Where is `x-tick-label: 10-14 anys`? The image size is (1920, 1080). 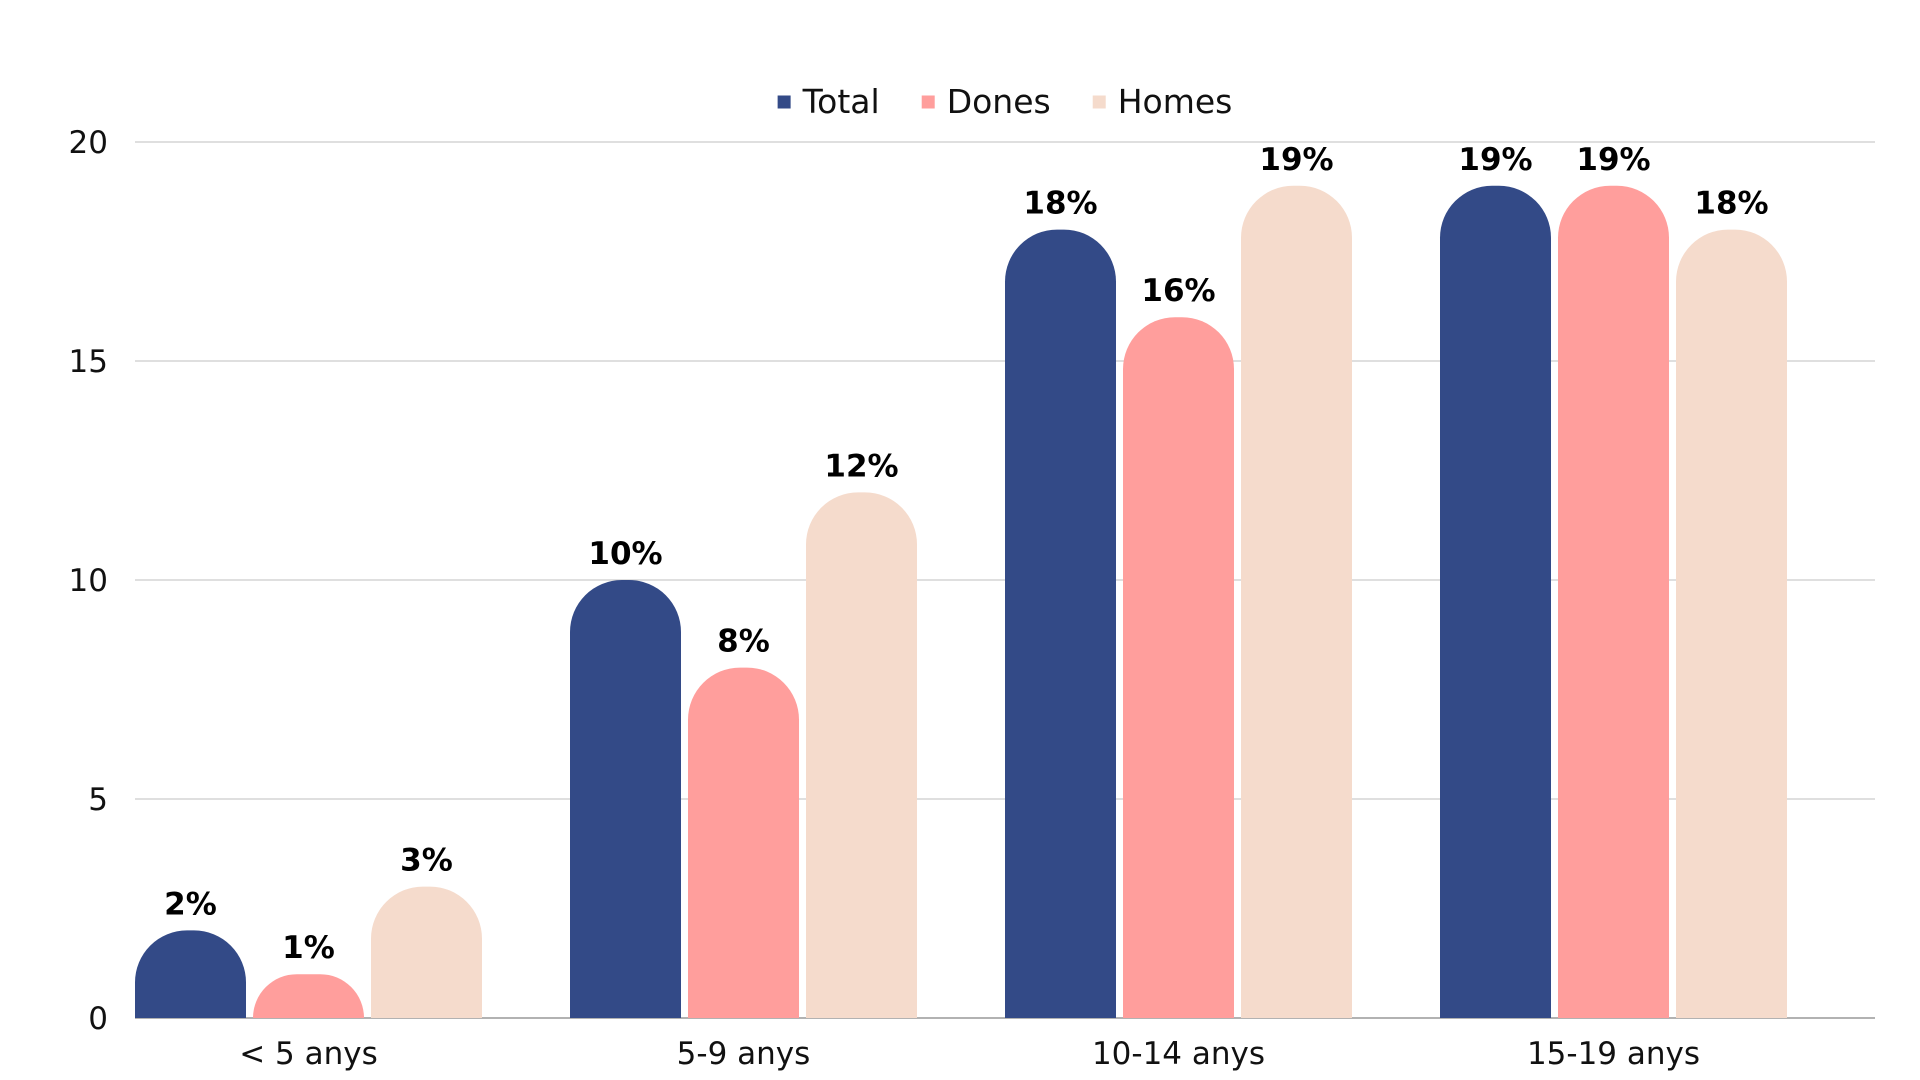 x-tick-label: 10-14 anys is located at coordinates (1178, 1054).